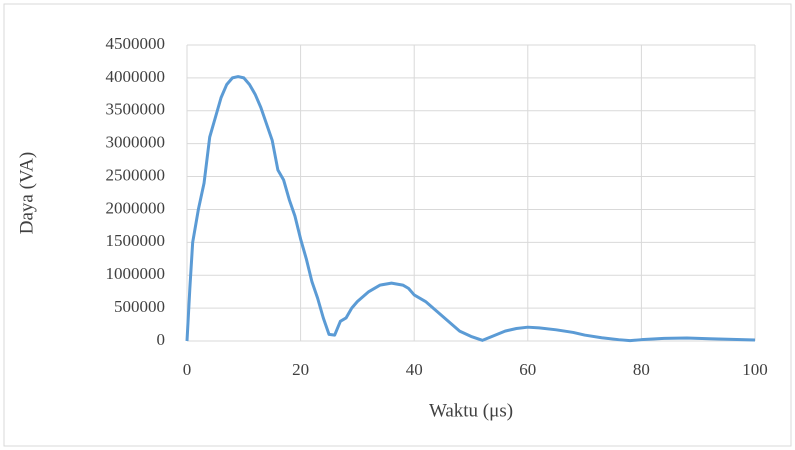 This screenshot has height=450, width=795. What do you see at coordinates (136, 76) in the screenshot?
I see `y-tick-label: 4000000` at bounding box center [136, 76].